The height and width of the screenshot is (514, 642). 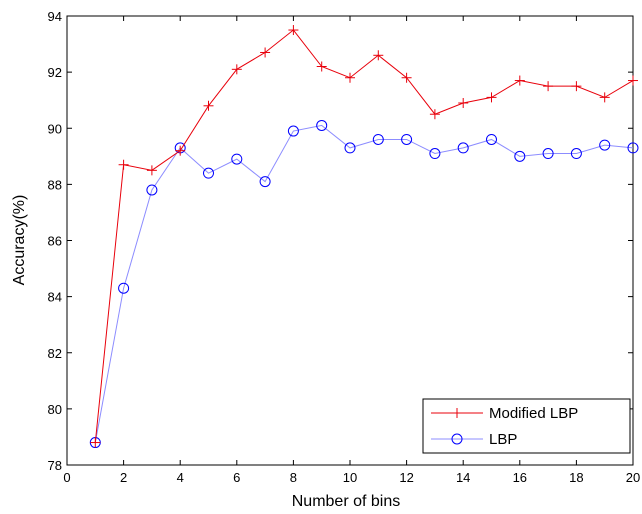 I want to click on x-tick-label: 0, so click(x=66, y=477).